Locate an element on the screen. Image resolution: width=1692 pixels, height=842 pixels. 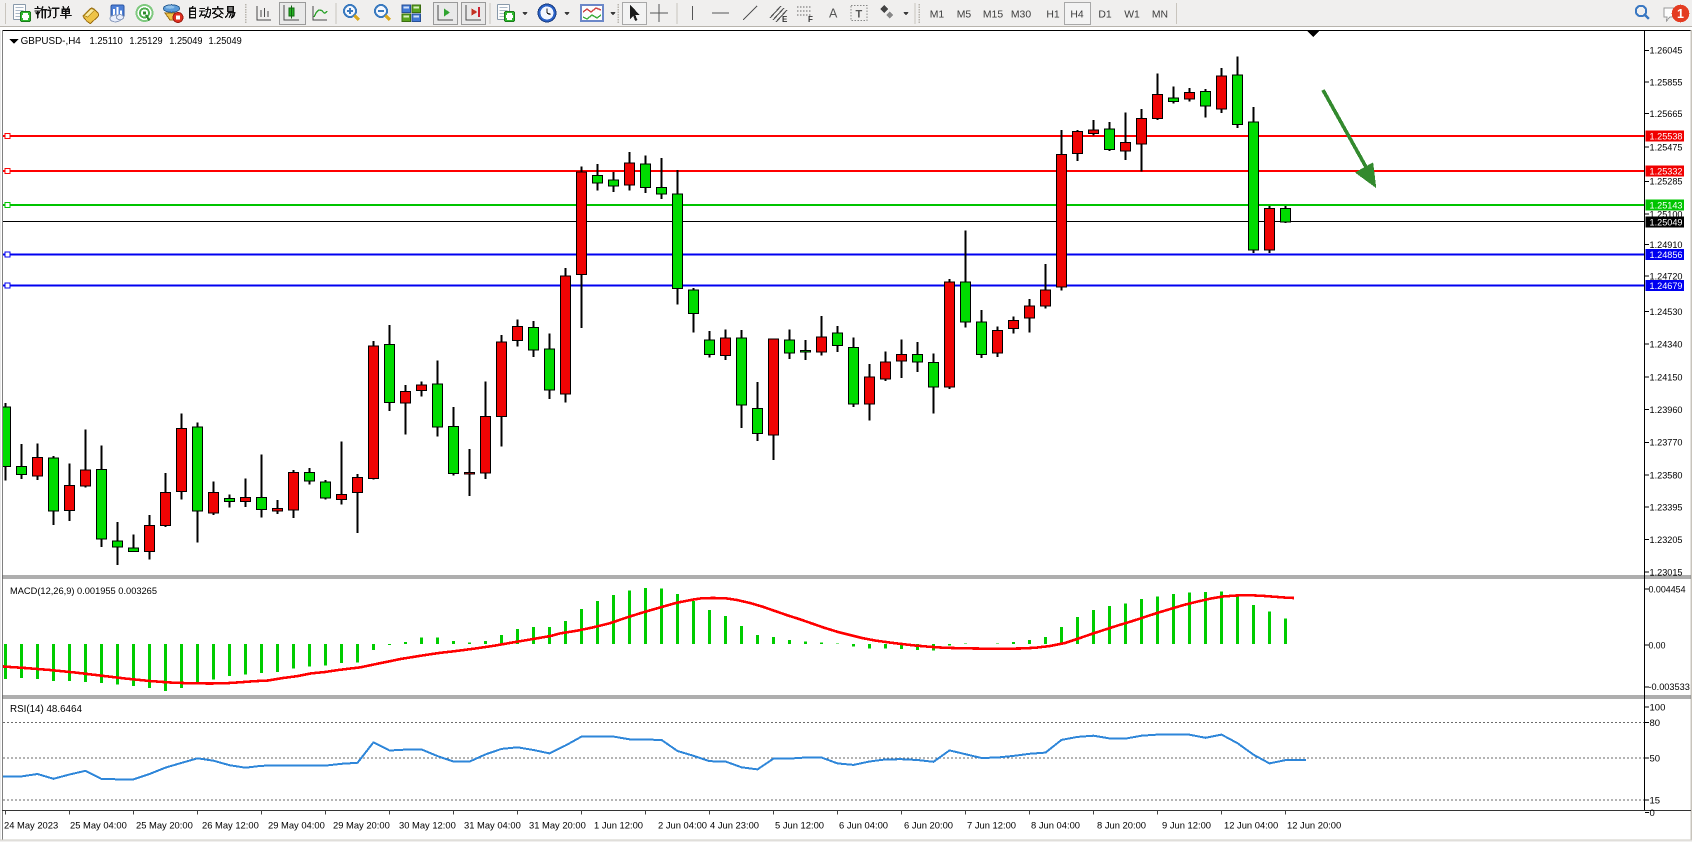
svg-text: 1.24150 is located at coordinates (1666, 377).